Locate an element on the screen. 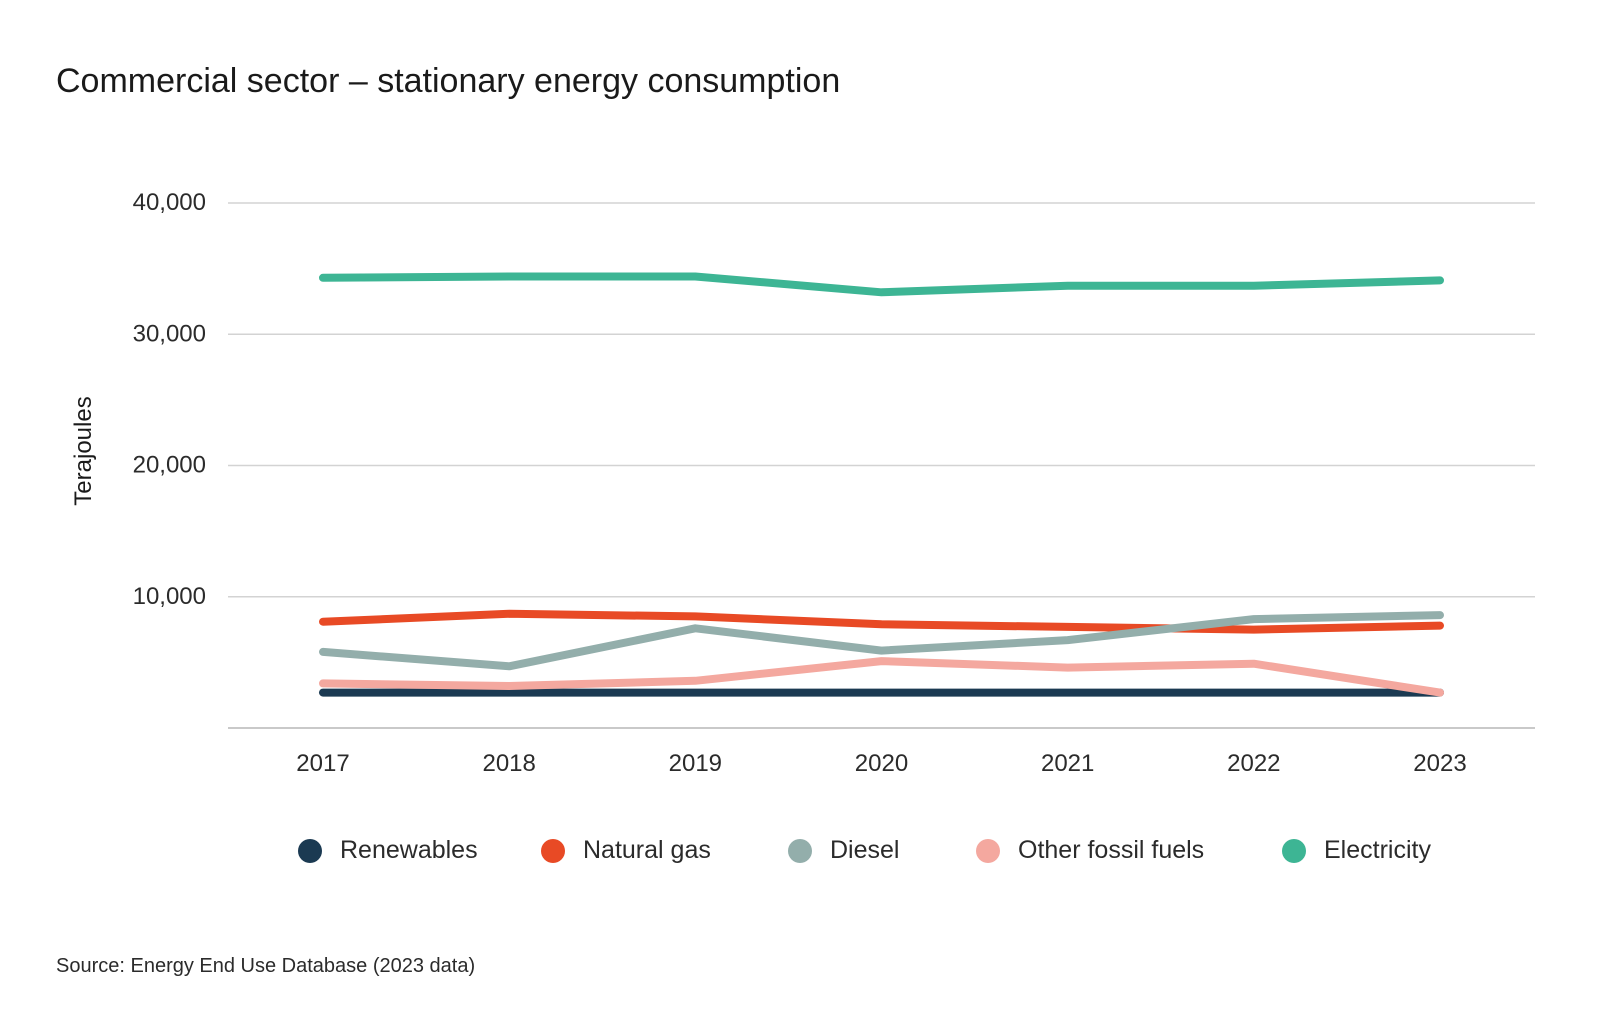  x-tick-label: 2017 is located at coordinates (322, 763).